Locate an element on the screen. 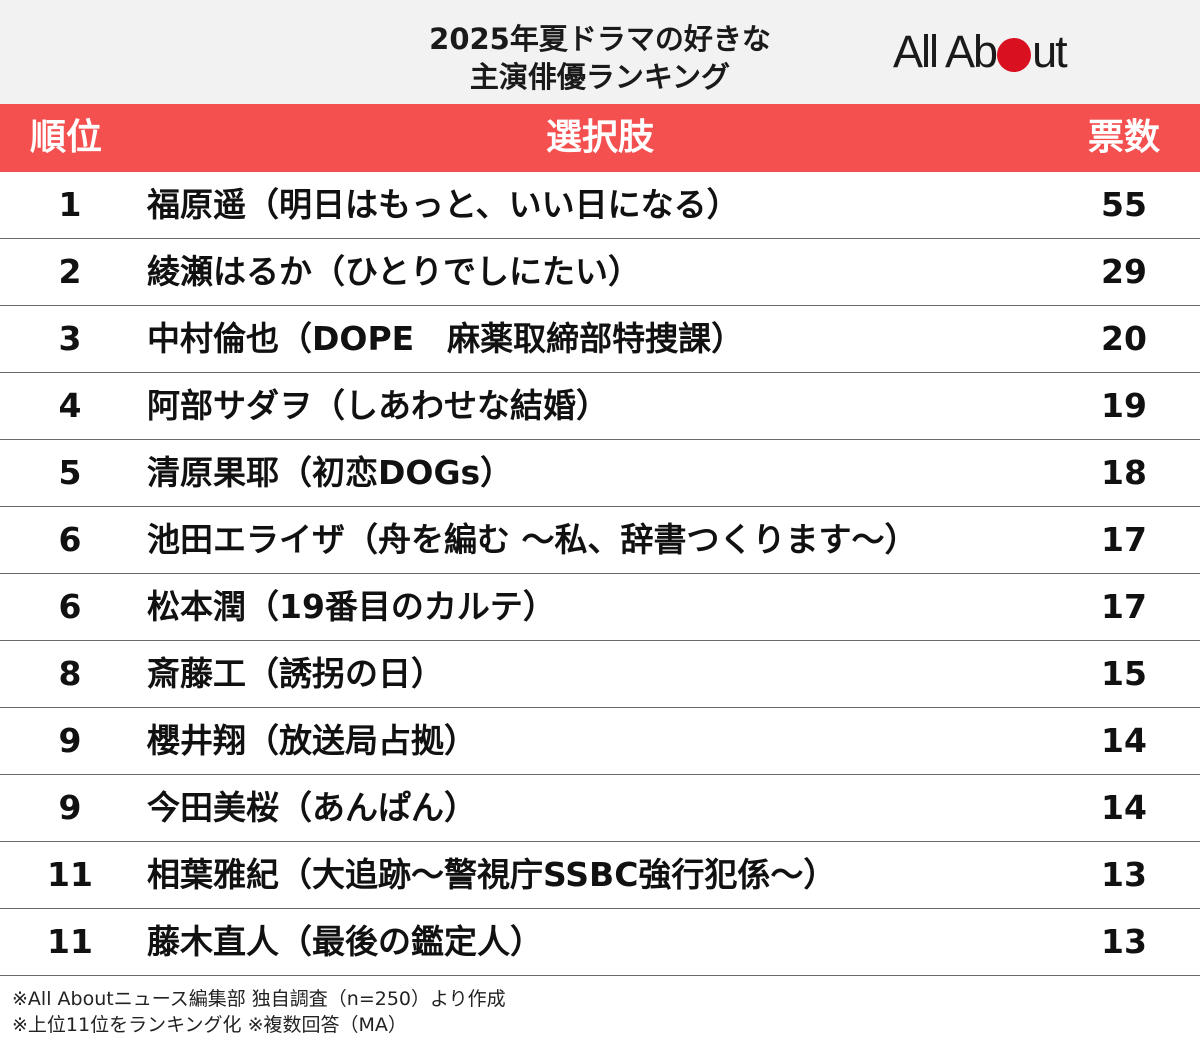  table-row: 11 相葉雅紀（大追跡～警視庁SSBC強行犯係～） 13 is located at coordinates (600, 875).